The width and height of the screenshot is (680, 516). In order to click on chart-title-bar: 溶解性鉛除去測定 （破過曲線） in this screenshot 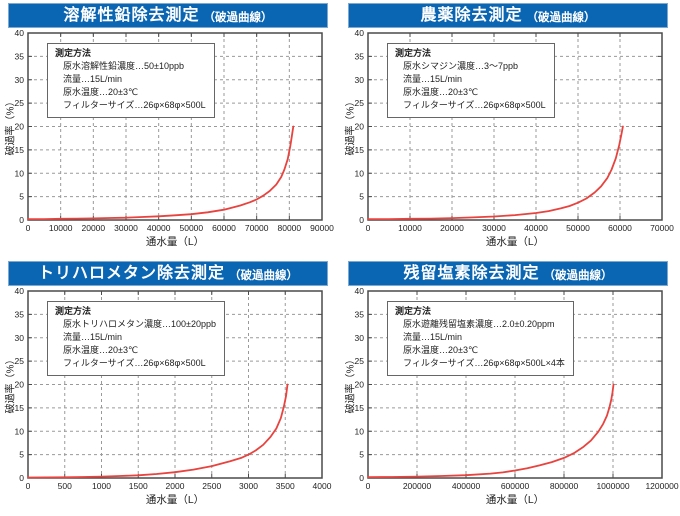, I will do `click(168, 15)`.